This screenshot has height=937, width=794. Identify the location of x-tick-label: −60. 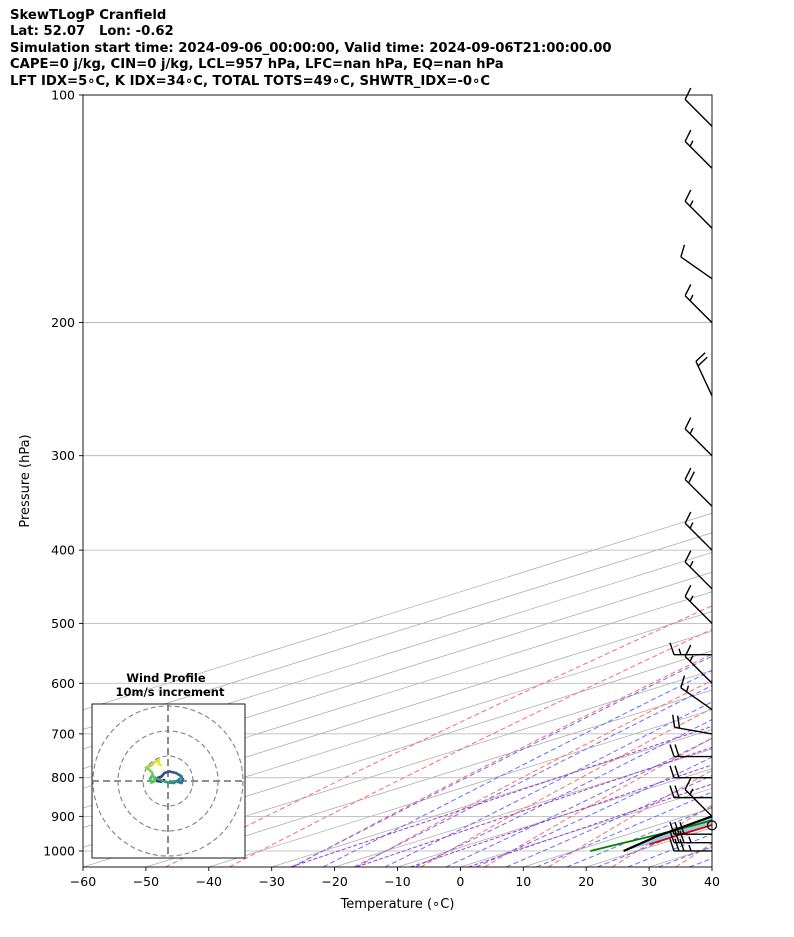
(83, 881).